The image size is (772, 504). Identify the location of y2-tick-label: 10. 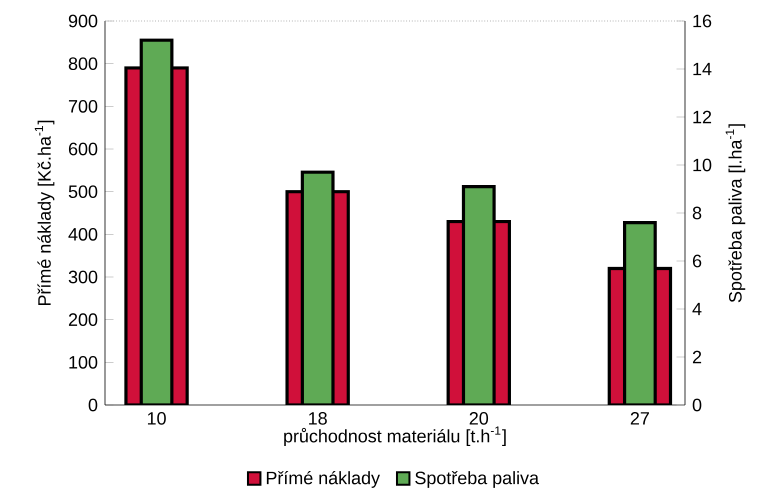
(702, 165).